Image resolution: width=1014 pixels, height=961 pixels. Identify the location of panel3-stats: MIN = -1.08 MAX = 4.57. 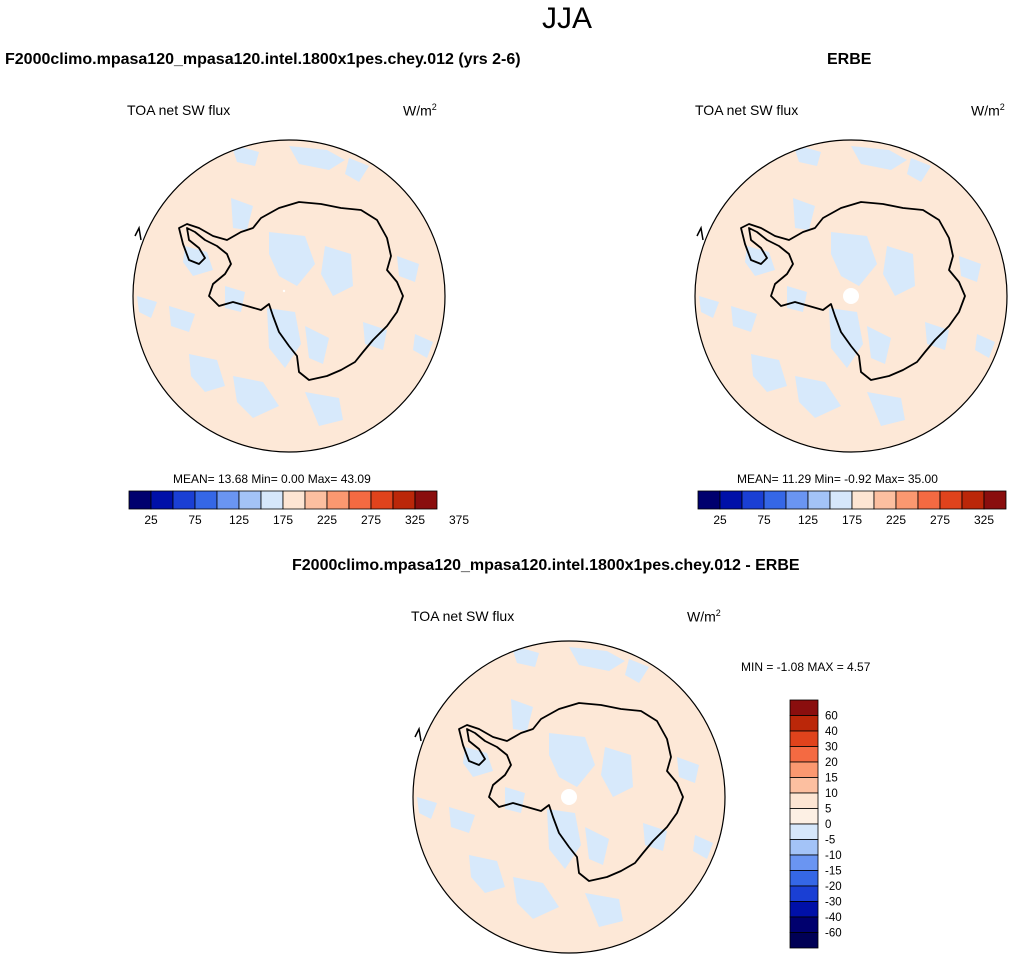
(806, 667).